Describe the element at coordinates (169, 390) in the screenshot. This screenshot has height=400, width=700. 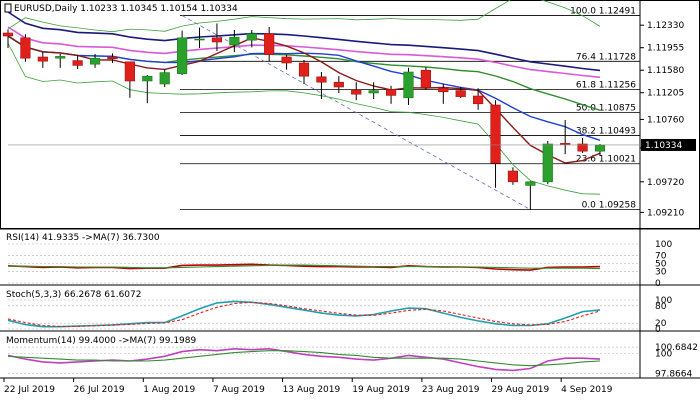
I see `x-axis-tick-label: 1 Aug 2019` at that location.